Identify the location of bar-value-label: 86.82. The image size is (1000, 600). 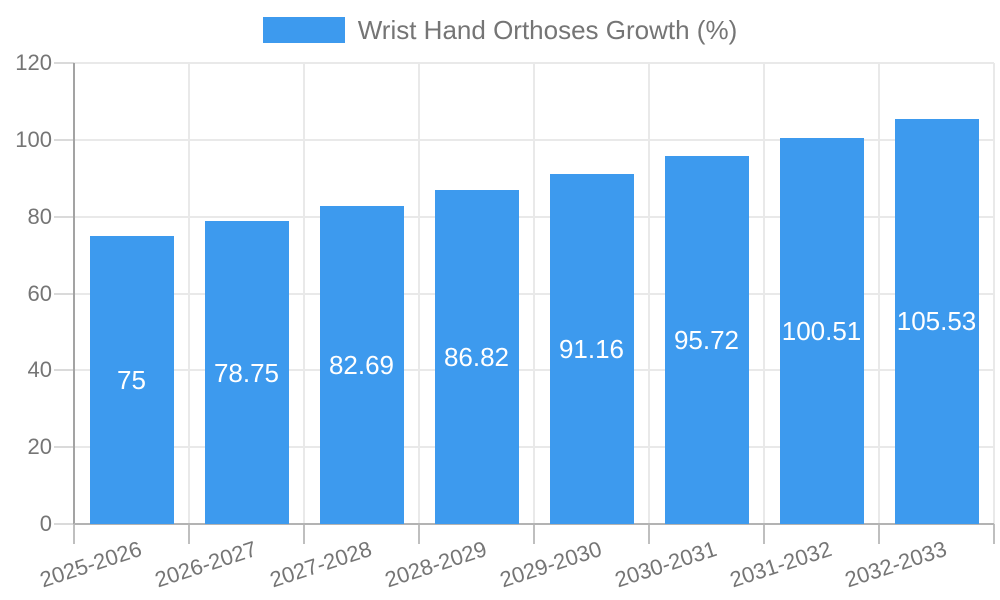
(476, 357).